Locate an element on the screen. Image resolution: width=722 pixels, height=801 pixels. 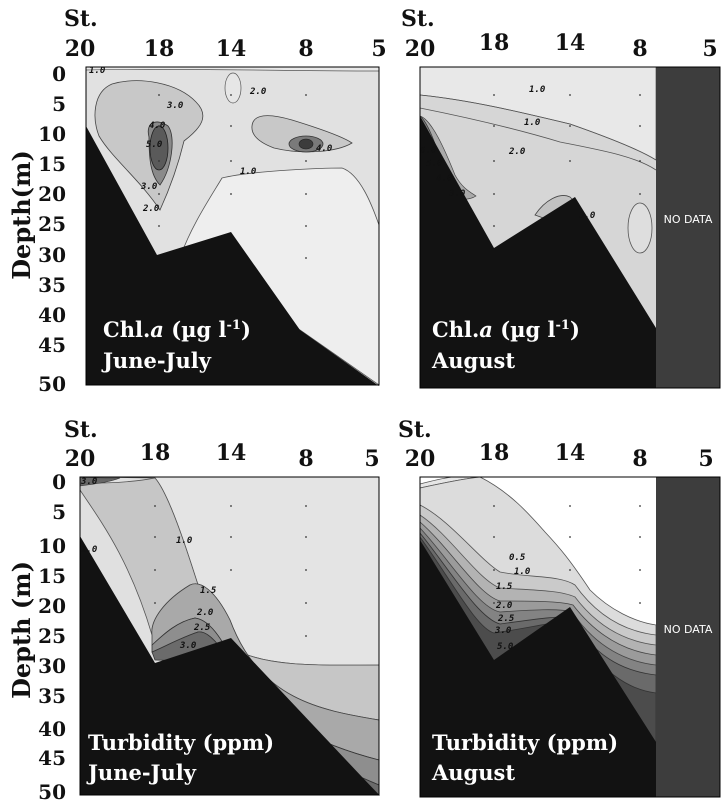
y-tick-label: 10 is located at coordinates (52, 134).